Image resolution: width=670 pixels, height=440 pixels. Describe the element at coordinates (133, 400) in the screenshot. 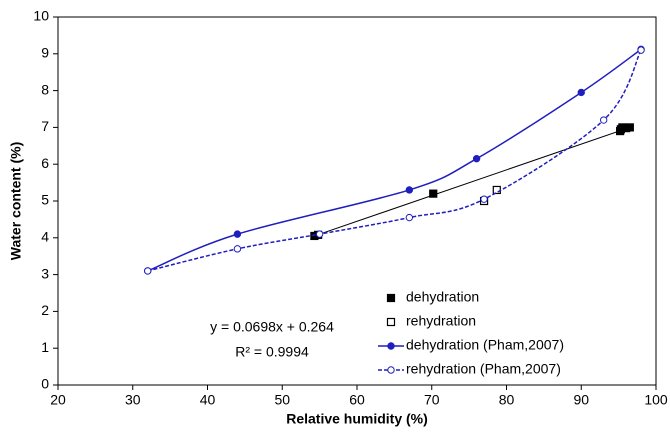

I see `x-tick-label: 30` at that location.